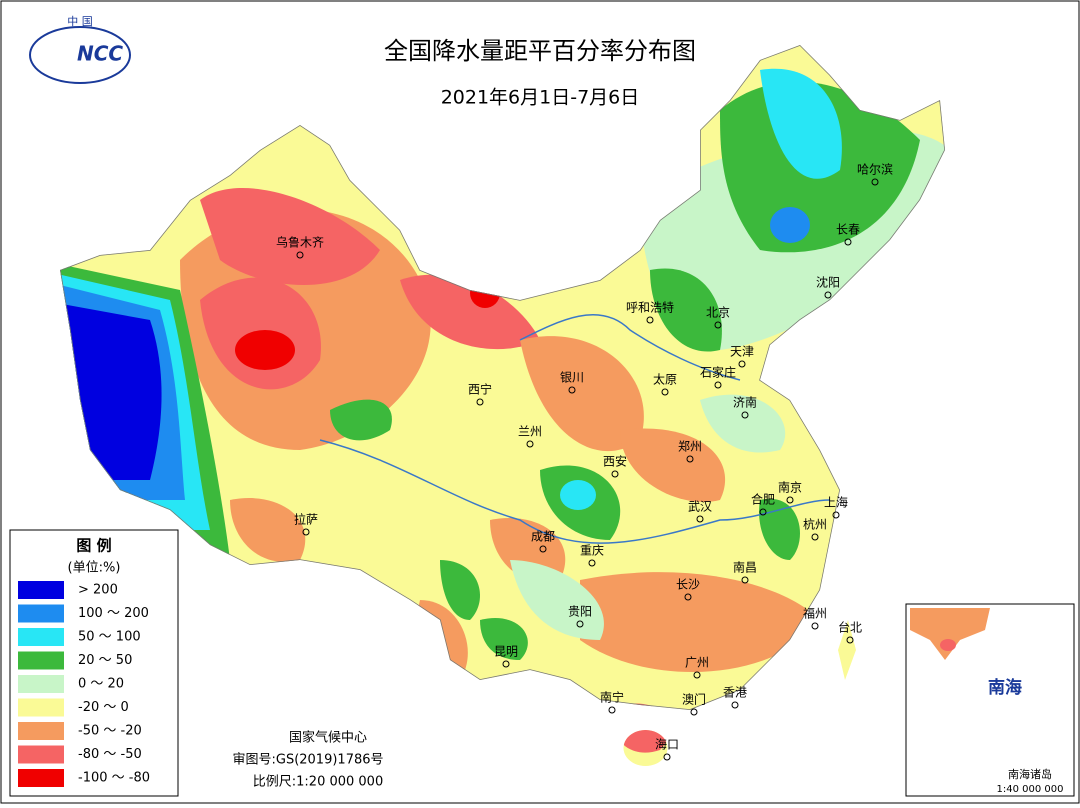 This screenshot has width=1080, height=808. I want to click on city-label: 呼和浩特, so click(650, 307).